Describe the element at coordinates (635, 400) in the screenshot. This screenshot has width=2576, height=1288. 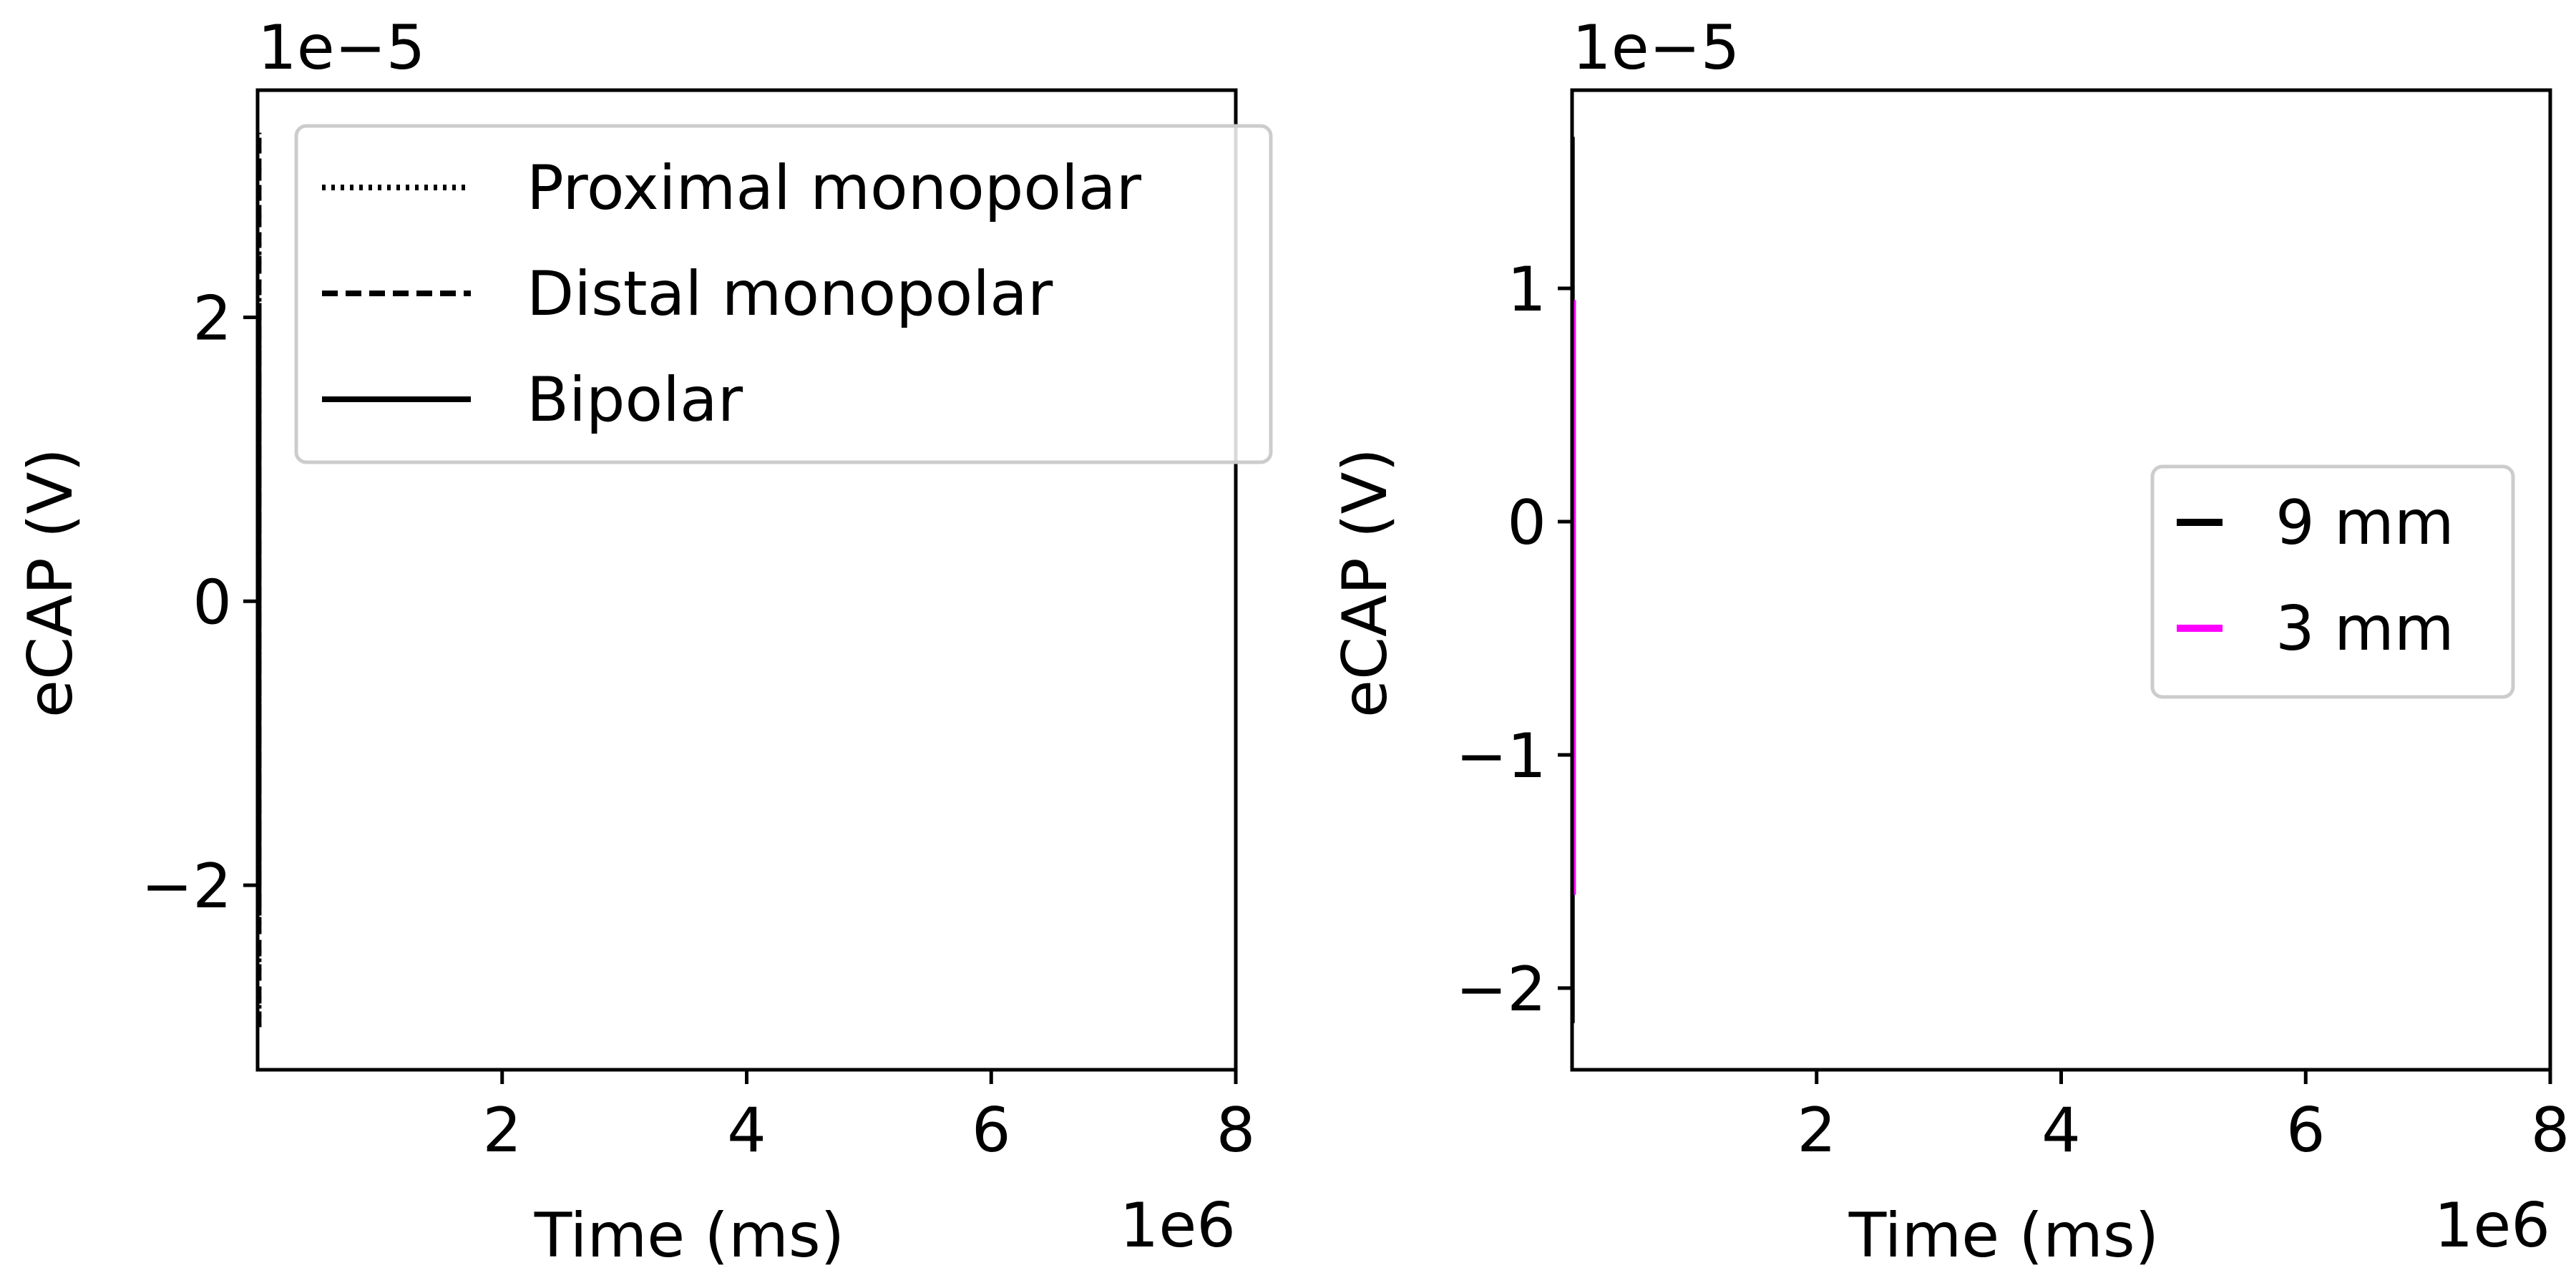
I see `legend-label: Bipolar` at that location.